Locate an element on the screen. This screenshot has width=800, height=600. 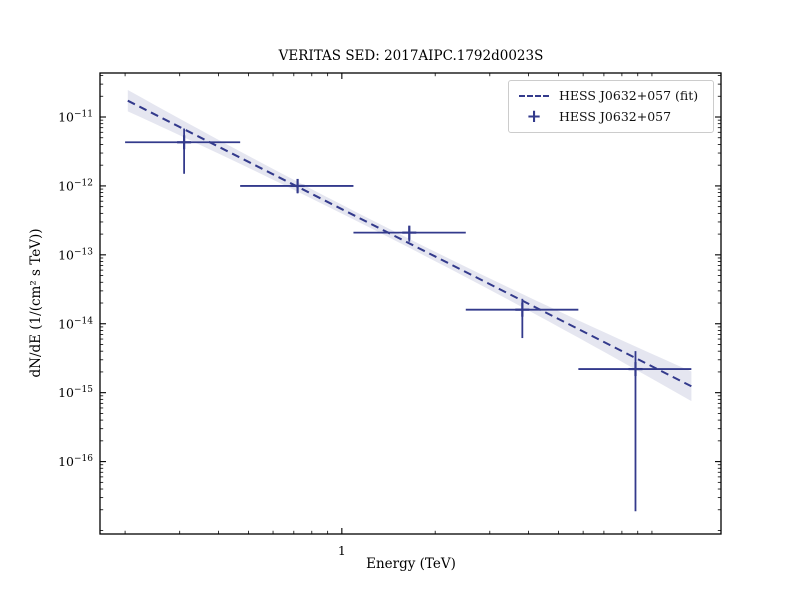
y-tick-label: 10−13 is located at coordinates (75, 254).